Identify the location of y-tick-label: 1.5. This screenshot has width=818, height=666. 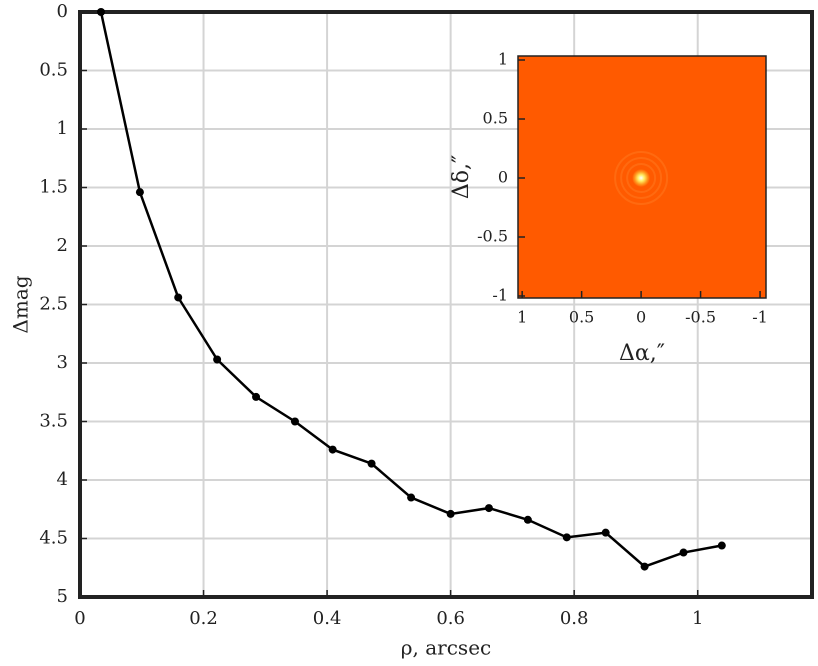
(53, 187).